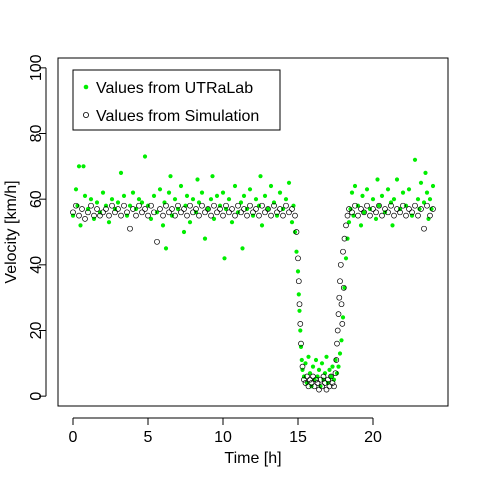  I want to click on y-tick-label: 100, so click(36, 67).